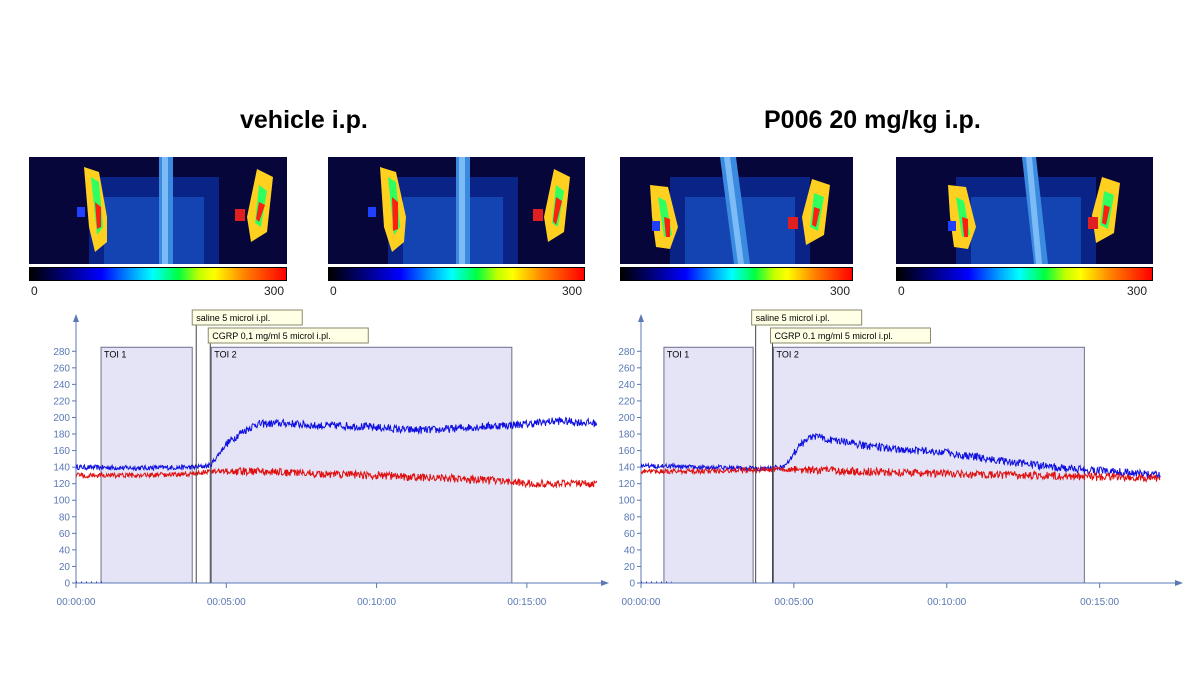 The width and height of the screenshot is (1200, 675). What do you see at coordinates (572, 291) in the screenshot?
I see `colorbar-2-max: 300` at bounding box center [572, 291].